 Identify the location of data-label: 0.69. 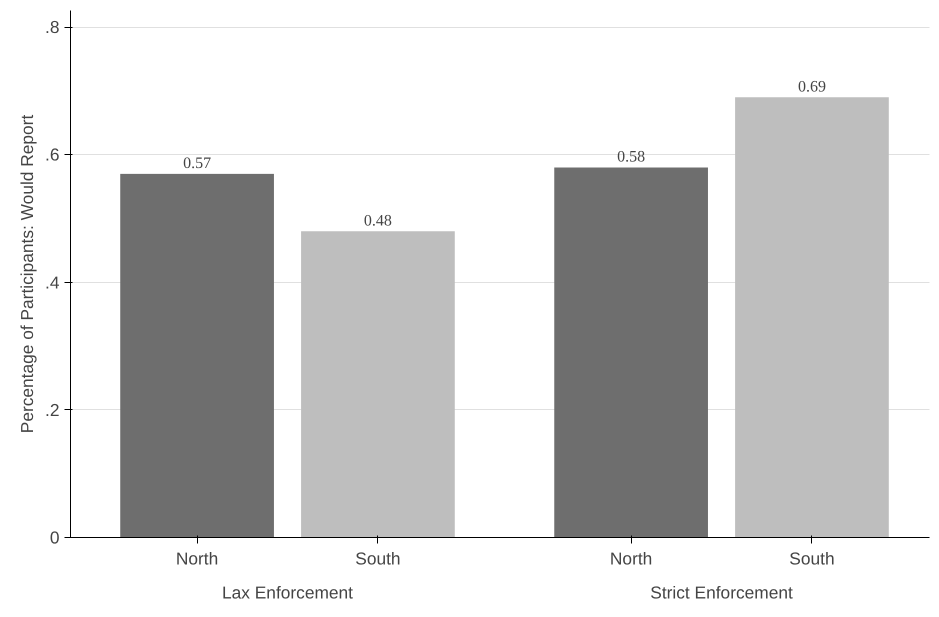
(812, 87).